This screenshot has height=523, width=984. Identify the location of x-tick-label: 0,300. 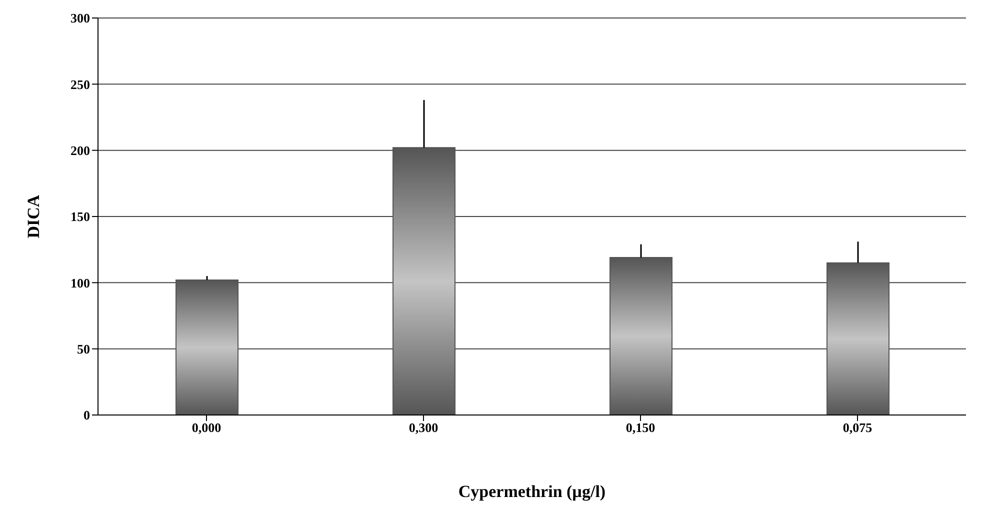
(423, 428).